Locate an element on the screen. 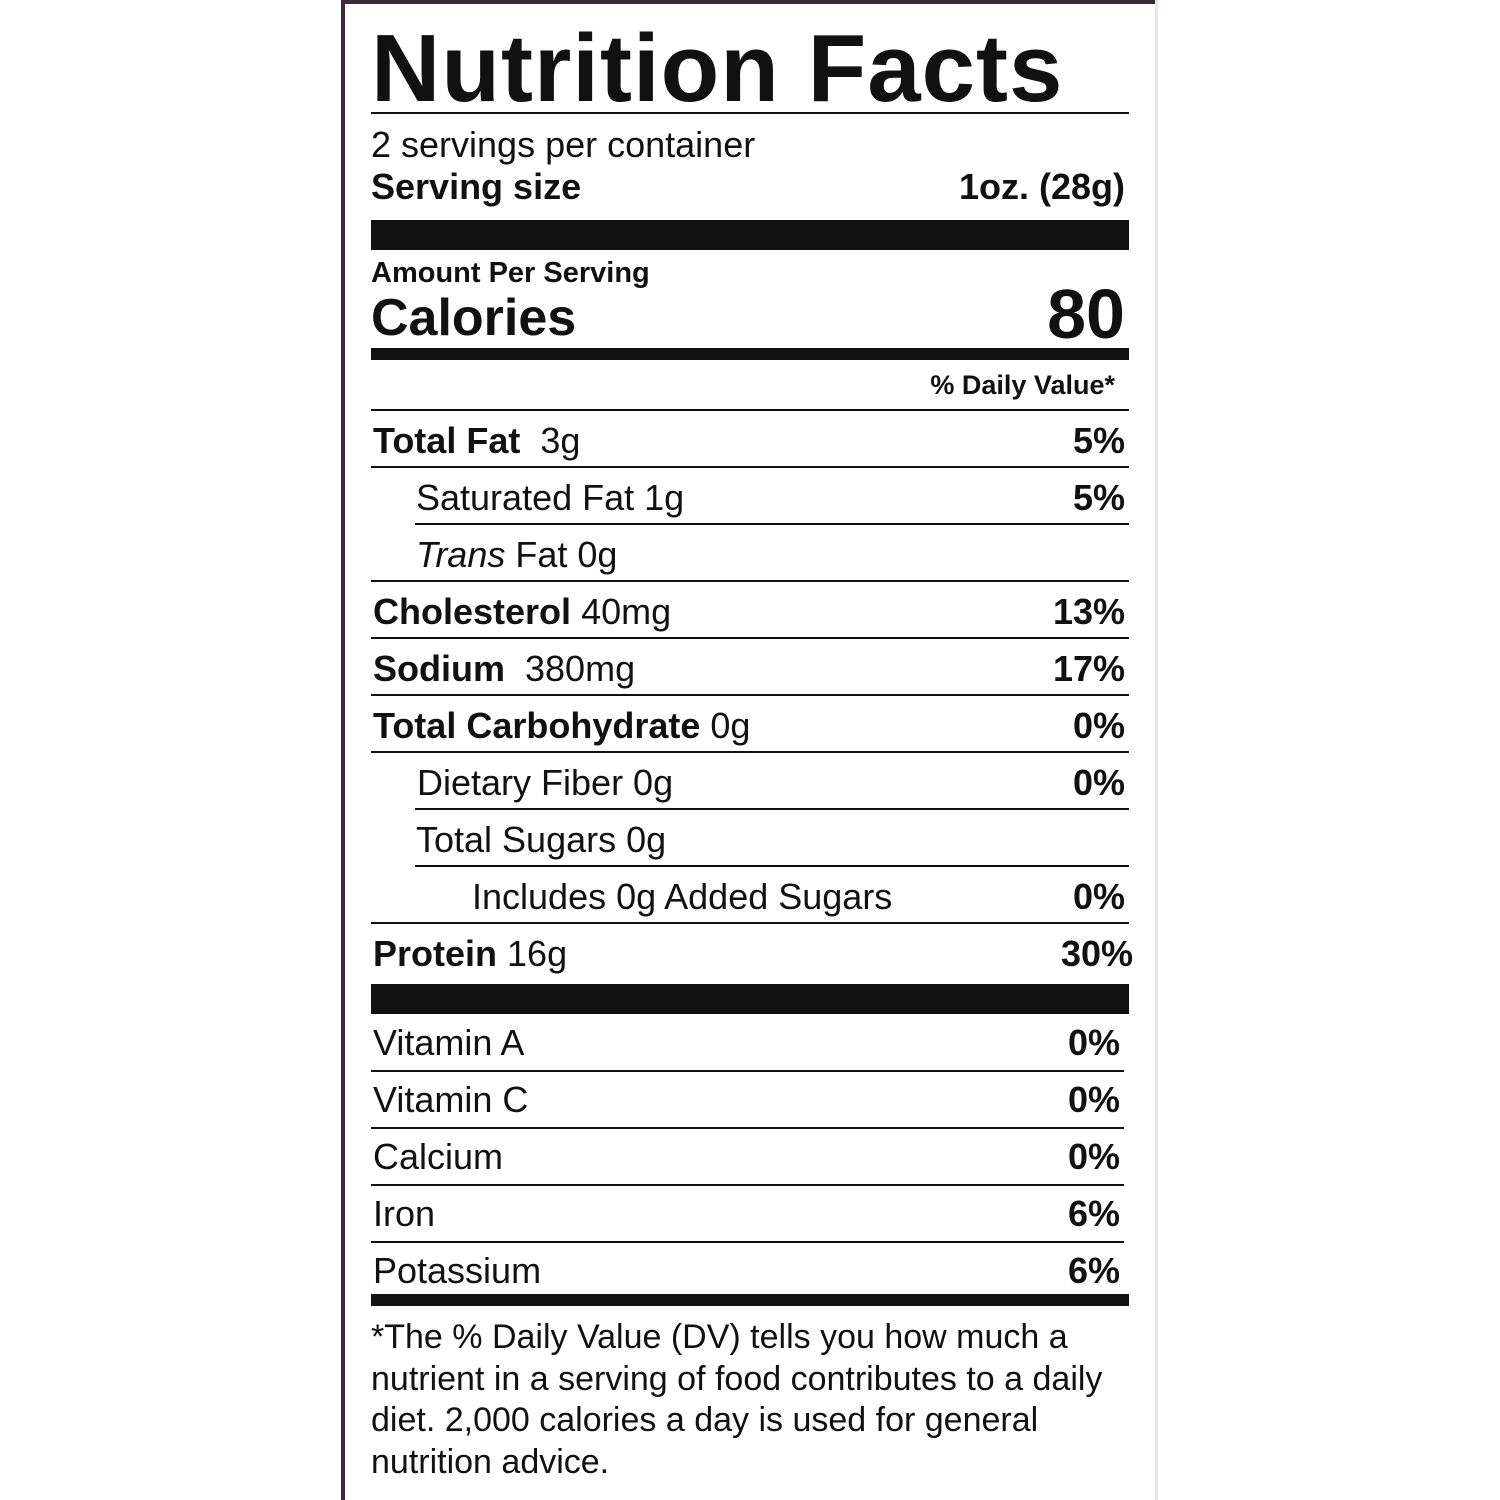  daily-value-header: % Daily Value* is located at coordinates (1022, 385).